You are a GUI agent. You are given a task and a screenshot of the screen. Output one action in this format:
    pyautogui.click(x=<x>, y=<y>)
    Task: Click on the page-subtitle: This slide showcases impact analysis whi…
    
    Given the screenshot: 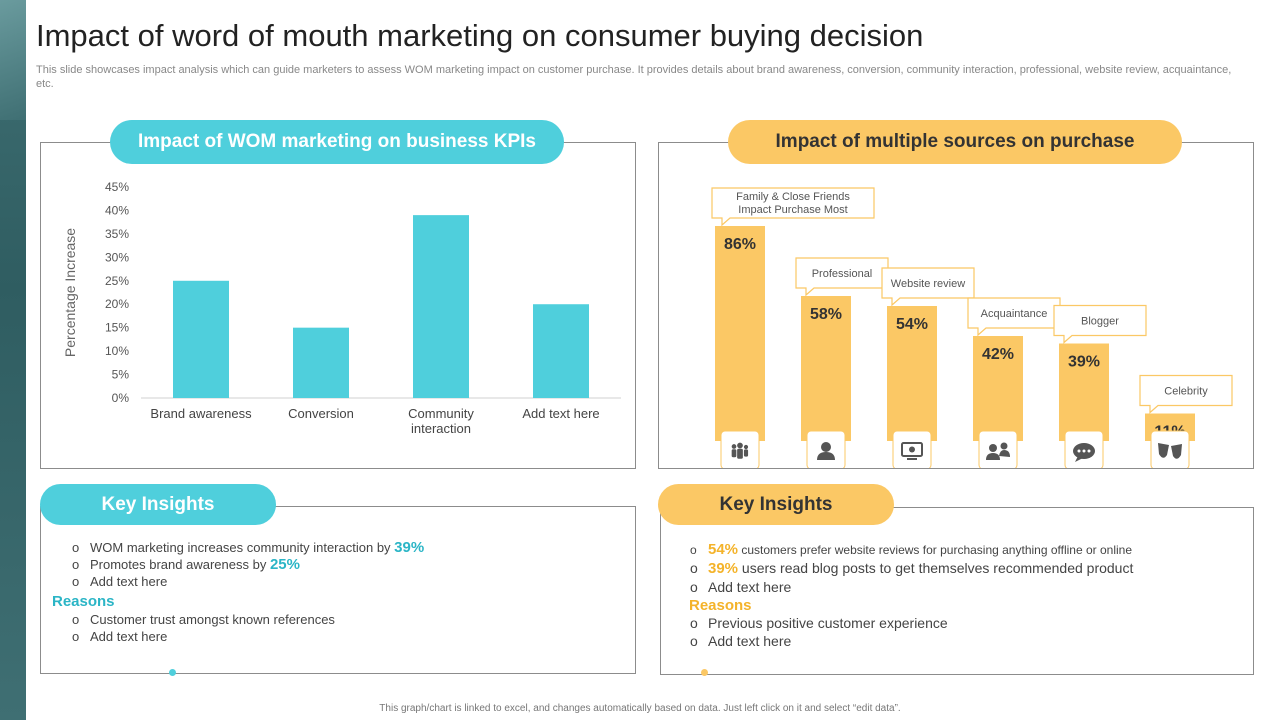 What is the action you would take?
    pyautogui.click(x=634, y=77)
    